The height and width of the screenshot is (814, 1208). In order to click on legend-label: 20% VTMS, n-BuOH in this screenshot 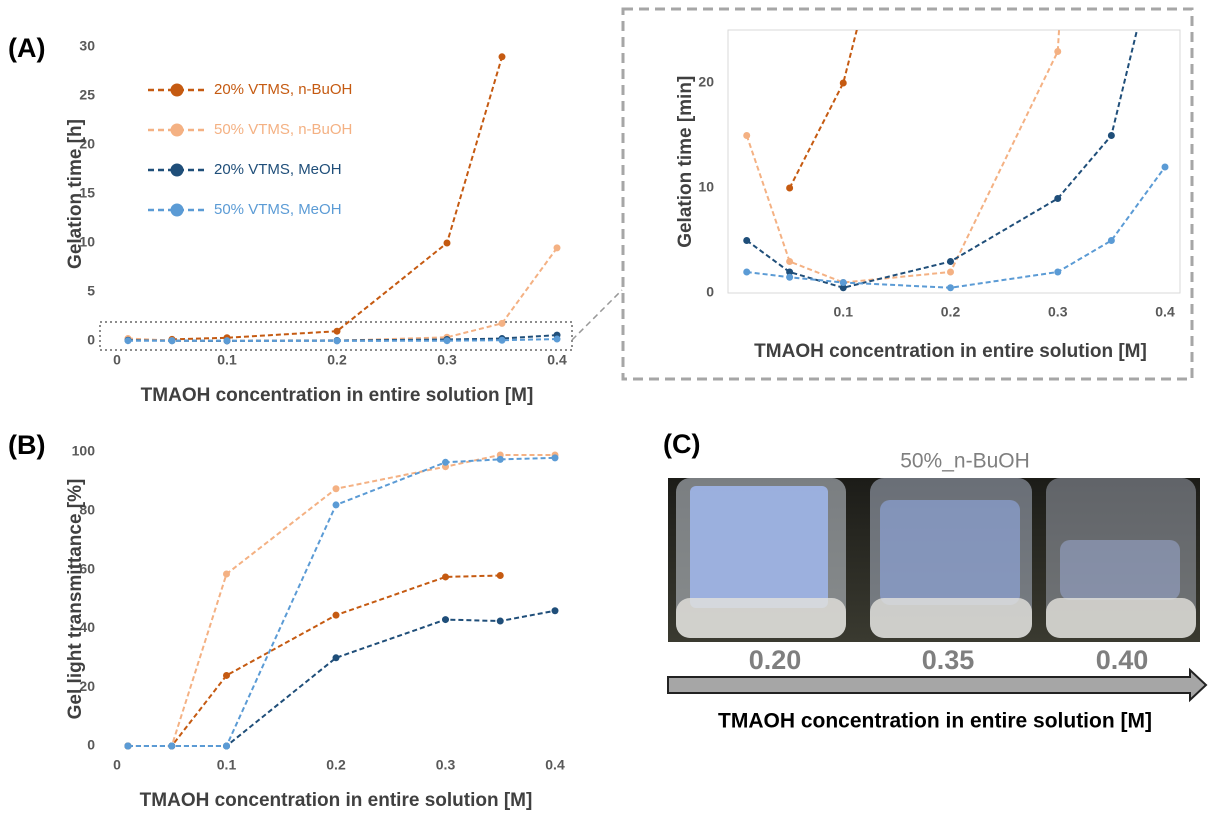, I will do `click(283, 89)`.